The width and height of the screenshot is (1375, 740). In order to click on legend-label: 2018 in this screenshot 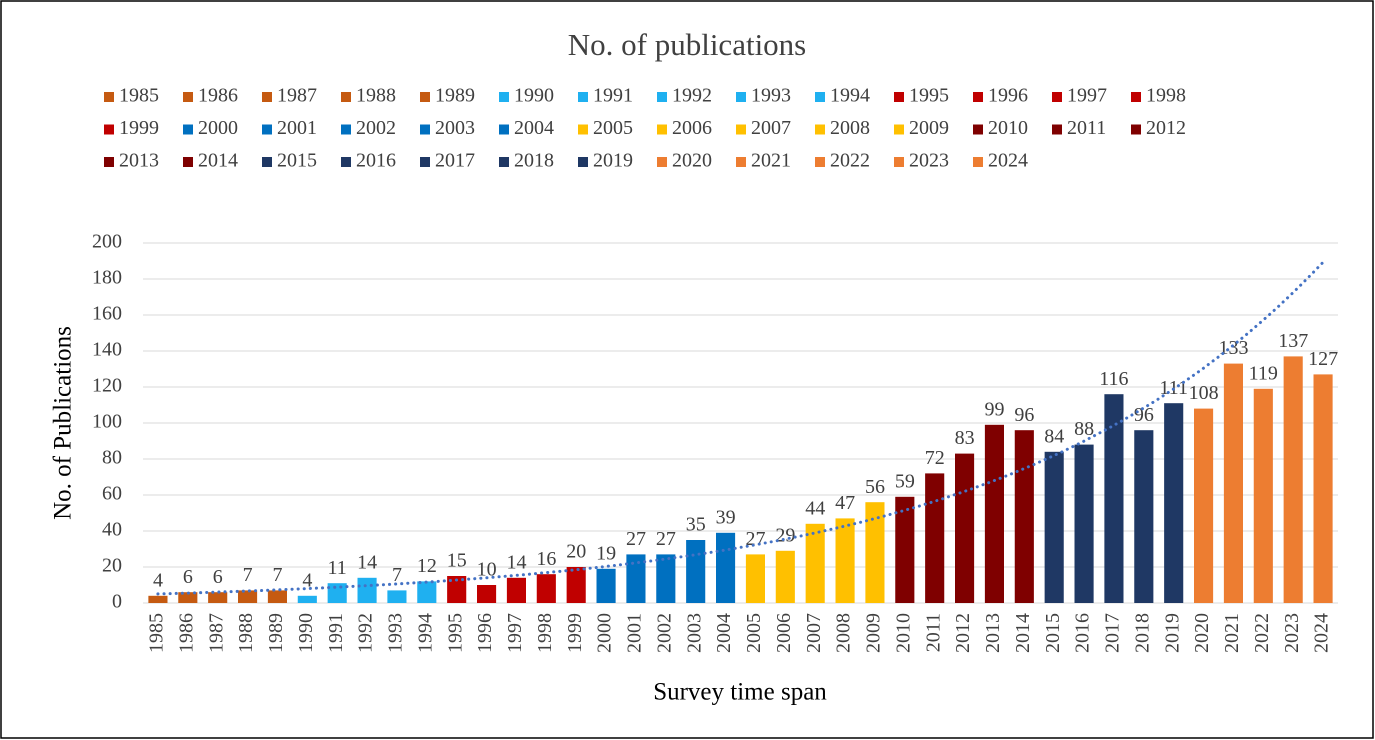, I will do `click(534, 161)`.